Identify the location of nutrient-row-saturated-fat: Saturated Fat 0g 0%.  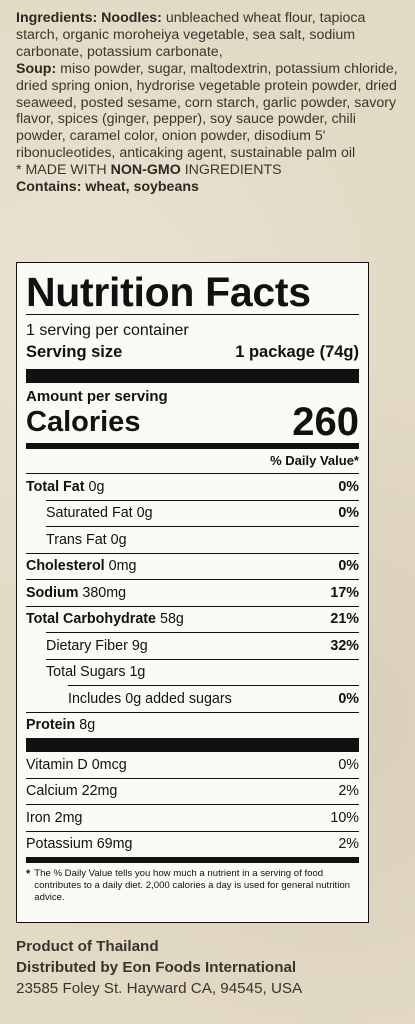
(202, 513).